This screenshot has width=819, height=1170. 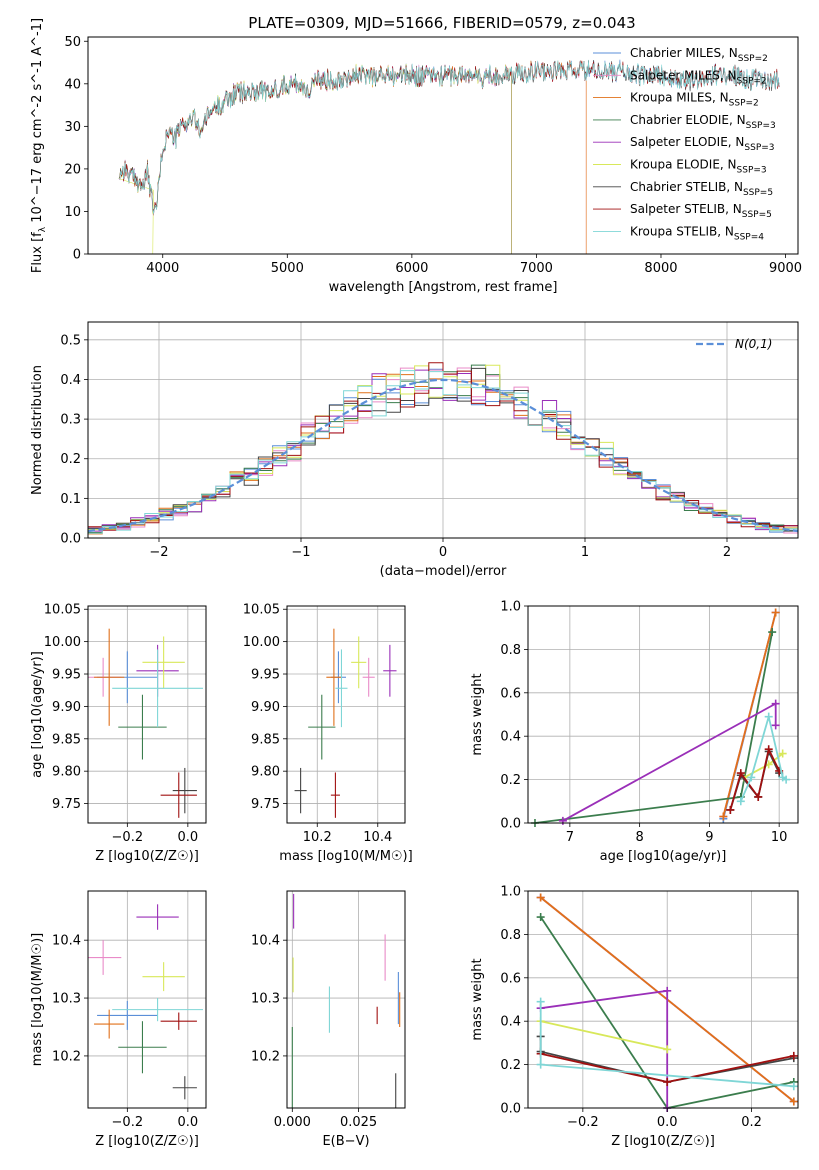 What do you see at coordinates (287, 268) in the screenshot?
I see `x-tick-label: 5000` at bounding box center [287, 268].